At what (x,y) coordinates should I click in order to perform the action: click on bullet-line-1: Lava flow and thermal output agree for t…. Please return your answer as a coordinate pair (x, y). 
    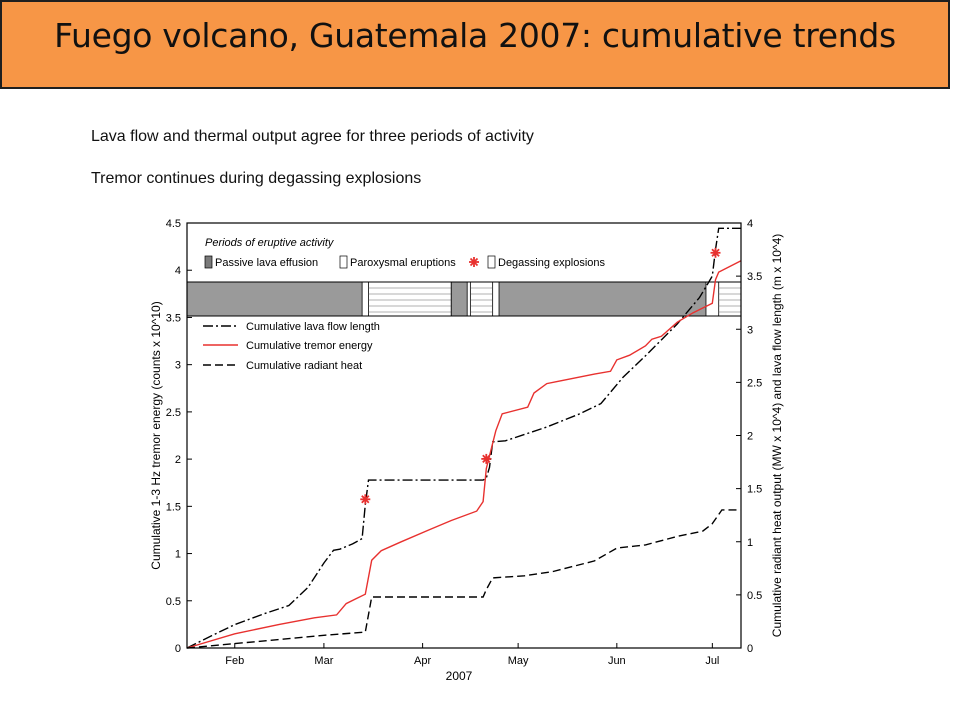
    Looking at the image, I should click on (312, 136).